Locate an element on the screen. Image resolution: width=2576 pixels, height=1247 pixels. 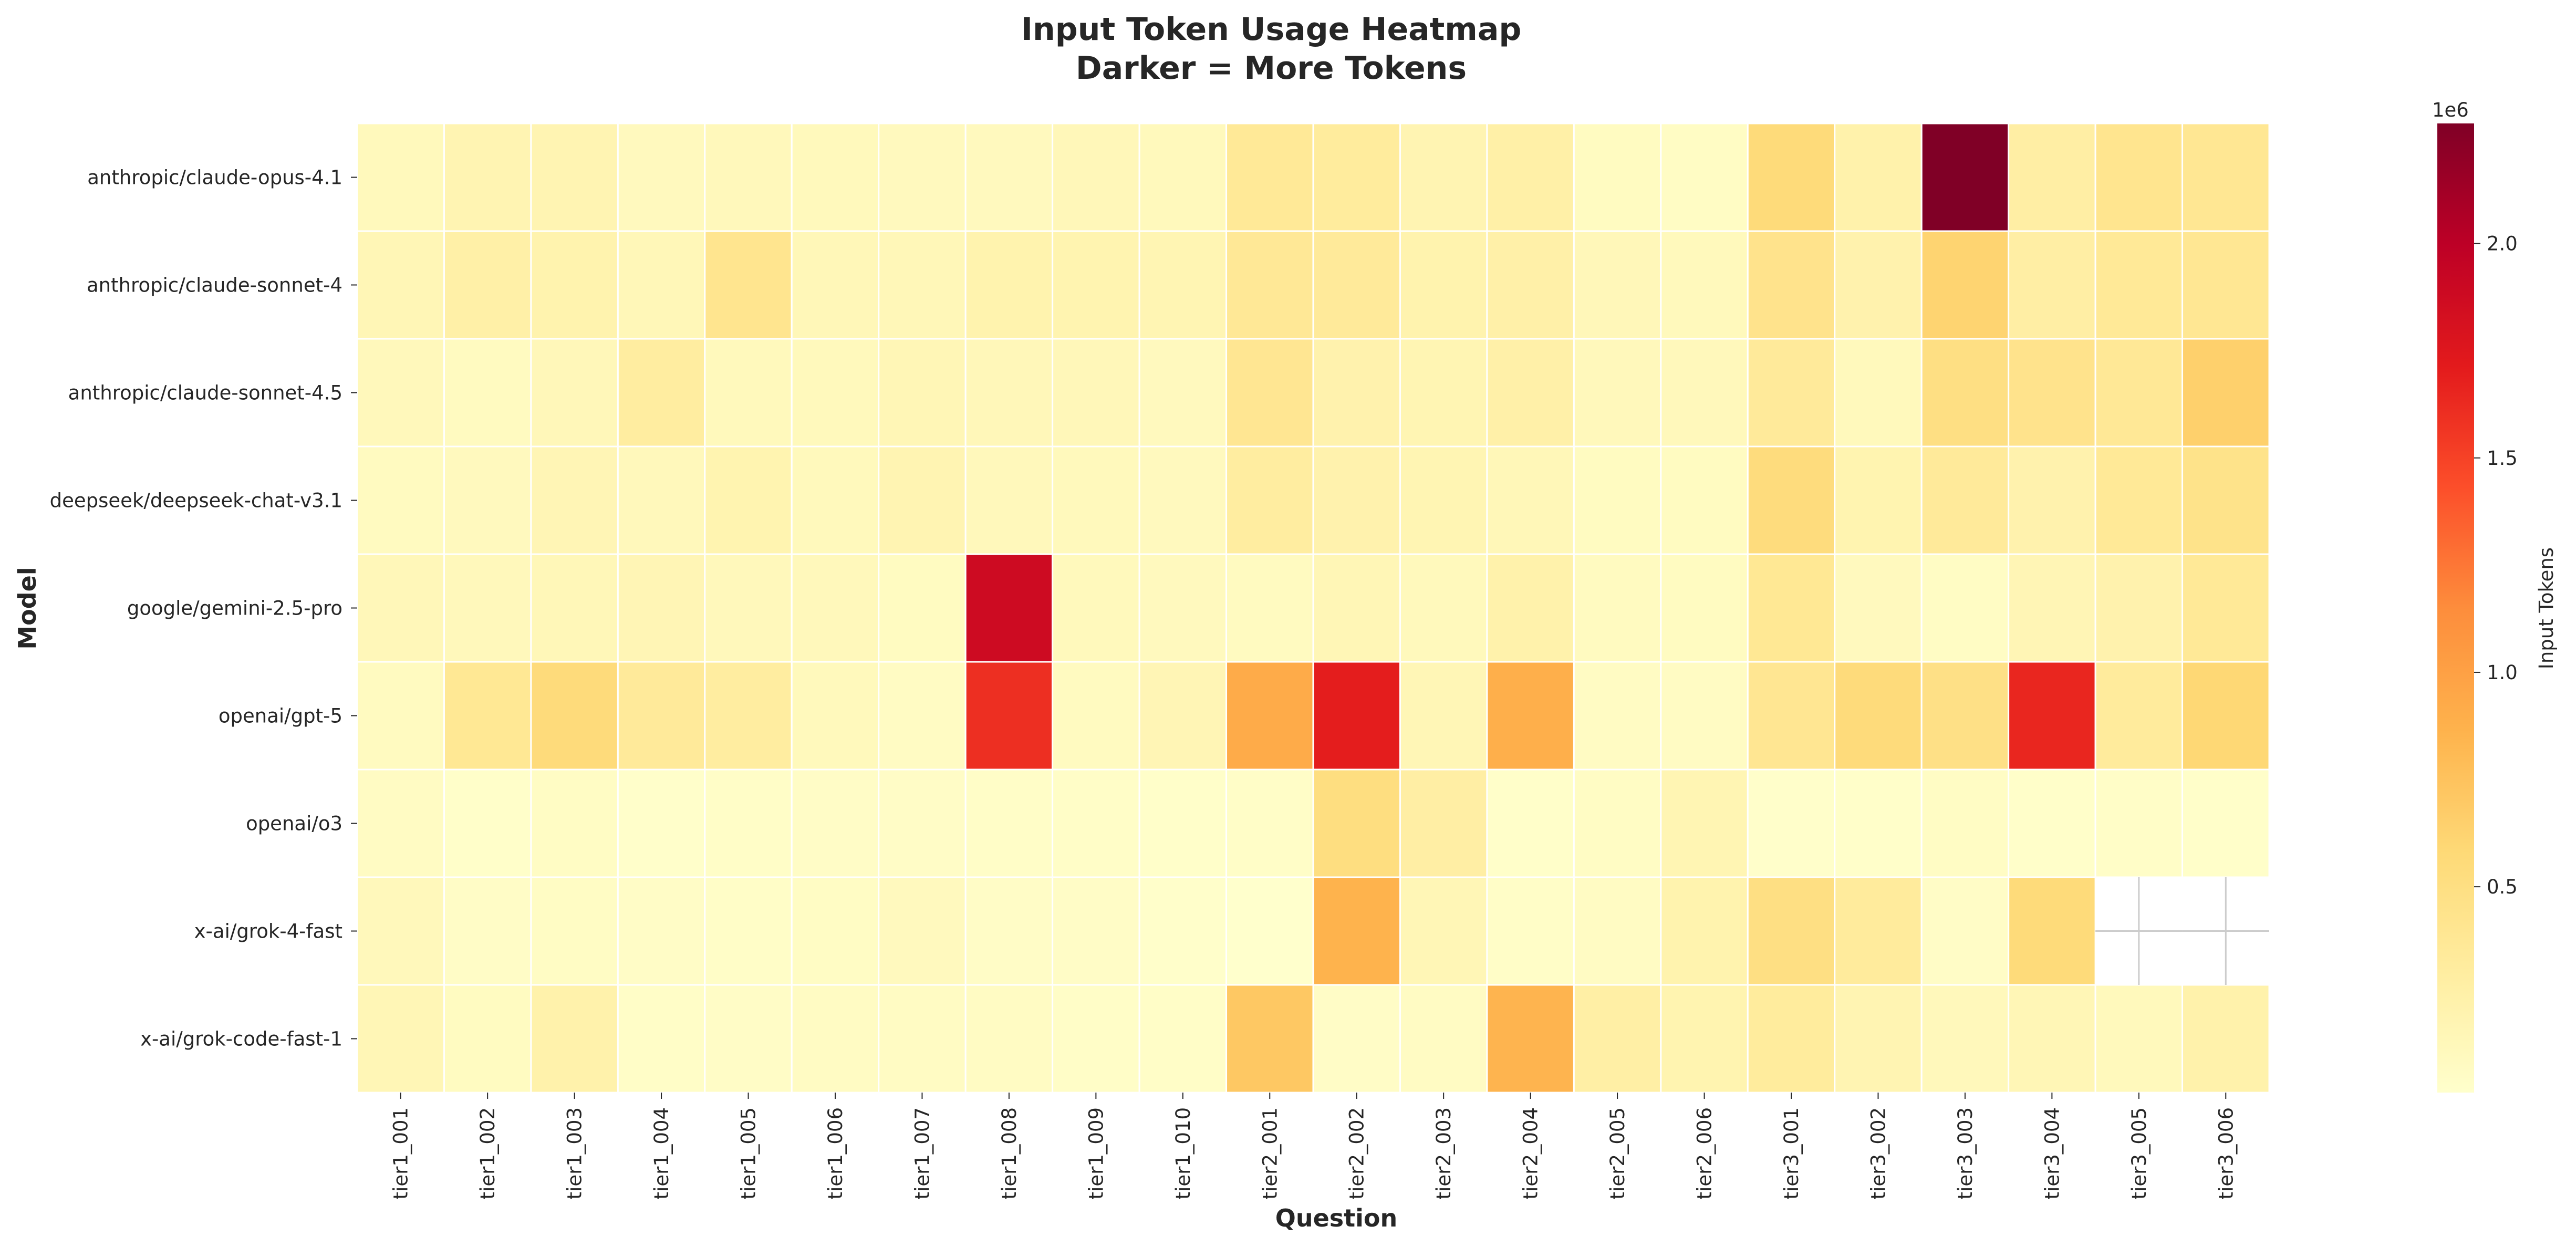
chart-title-line2: Darker = More Tokens is located at coordinates (1271, 68).